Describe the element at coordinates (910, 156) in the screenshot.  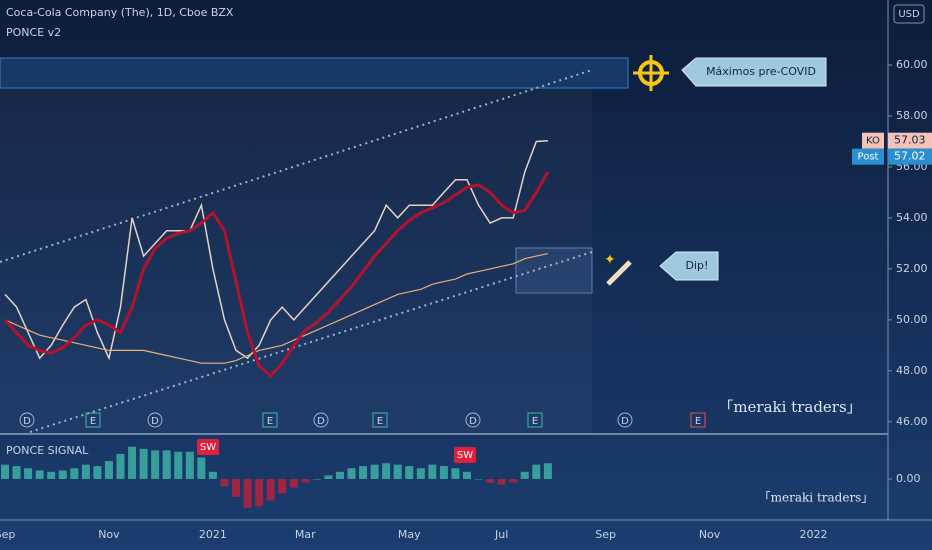
I see `post-price: 57.02` at that location.